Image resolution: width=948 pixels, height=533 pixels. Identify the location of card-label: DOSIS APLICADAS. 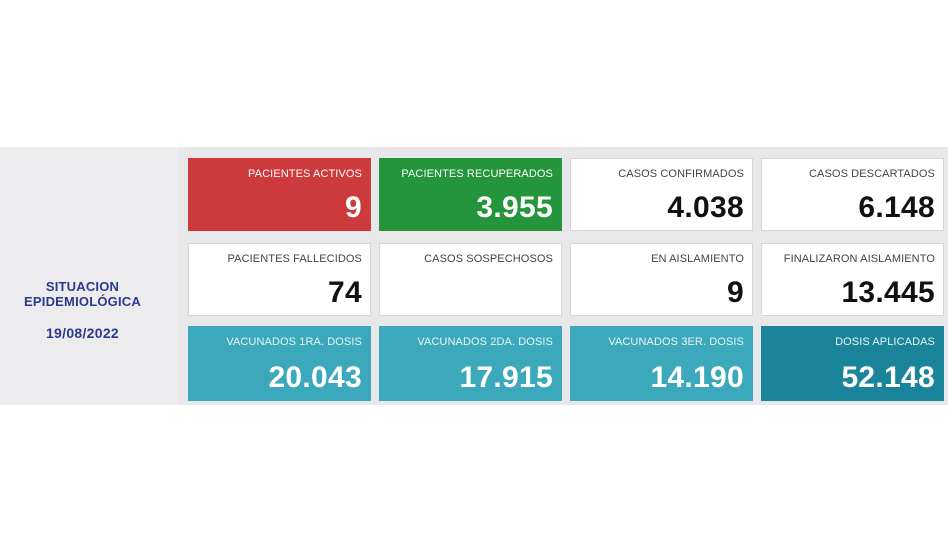
(885, 342).